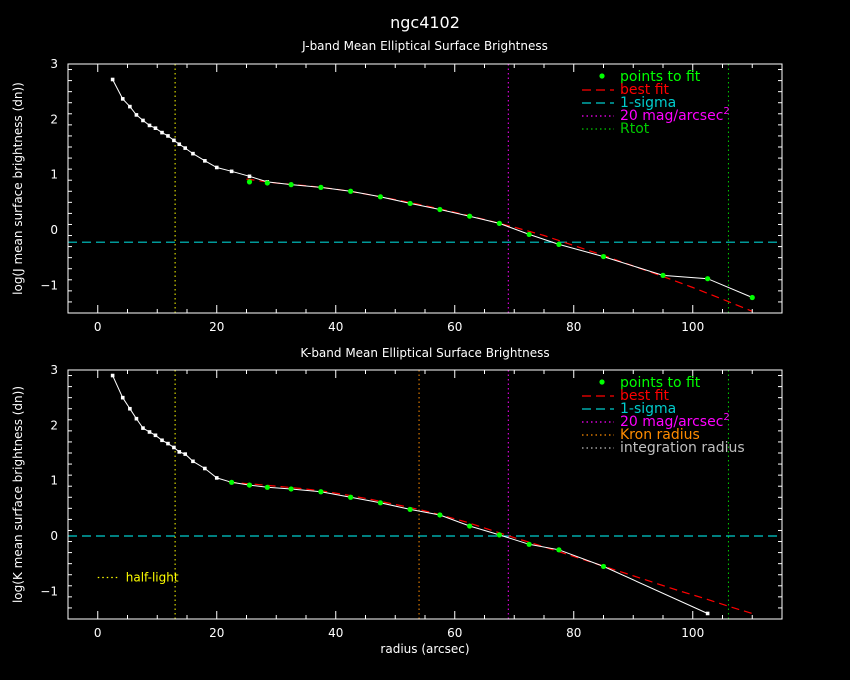 This screenshot has width=850, height=680. I want to click on k-best-fit-line, so click(490, 548).